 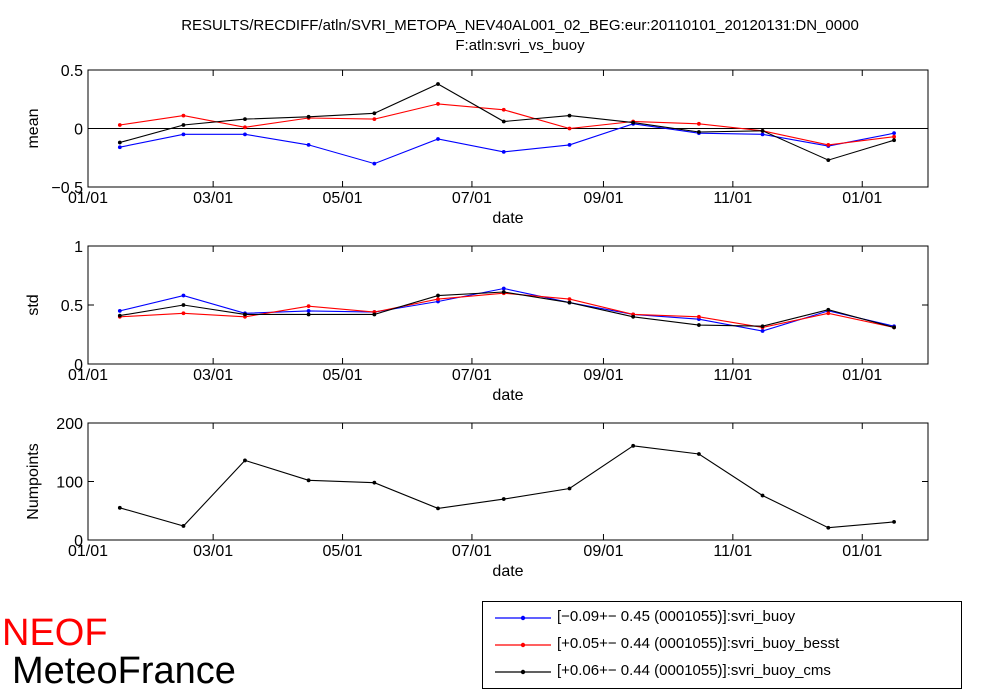 I want to click on xtick-label-0-1: 03/01, so click(x=213, y=198).